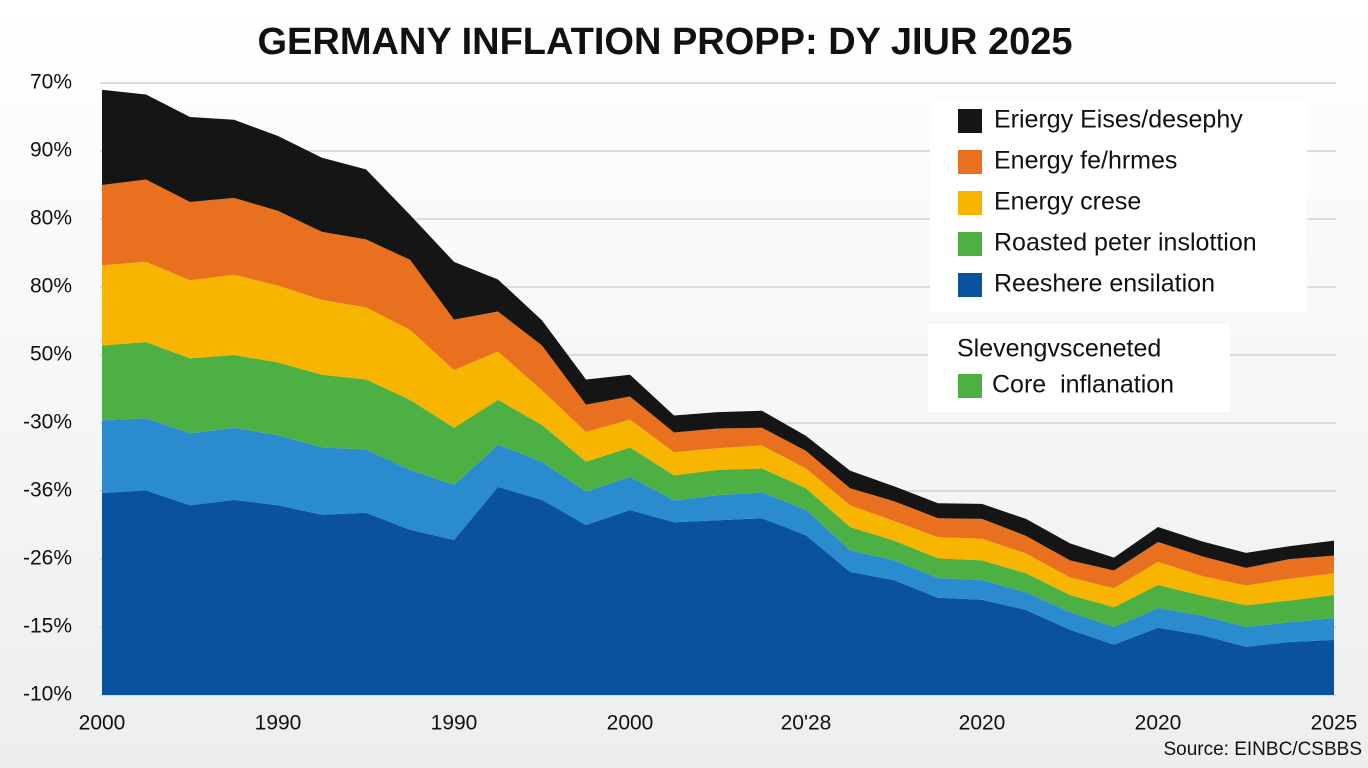  Describe the element at coordinates (664, 42) in the screenshot. I see `chart-title: GERMANY INFLATION PROPP: DY JIUR 2025` at that location.